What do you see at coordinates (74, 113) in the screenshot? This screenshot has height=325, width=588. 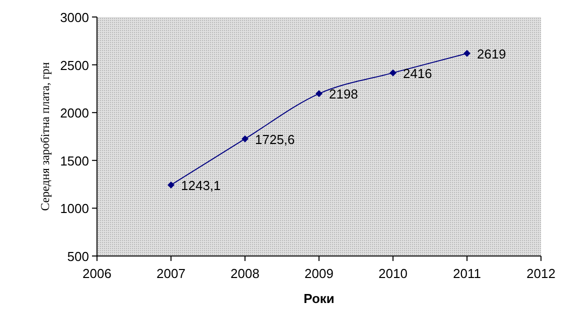 I see `y-tick-label: 2000` at bounding box center [74, 113].